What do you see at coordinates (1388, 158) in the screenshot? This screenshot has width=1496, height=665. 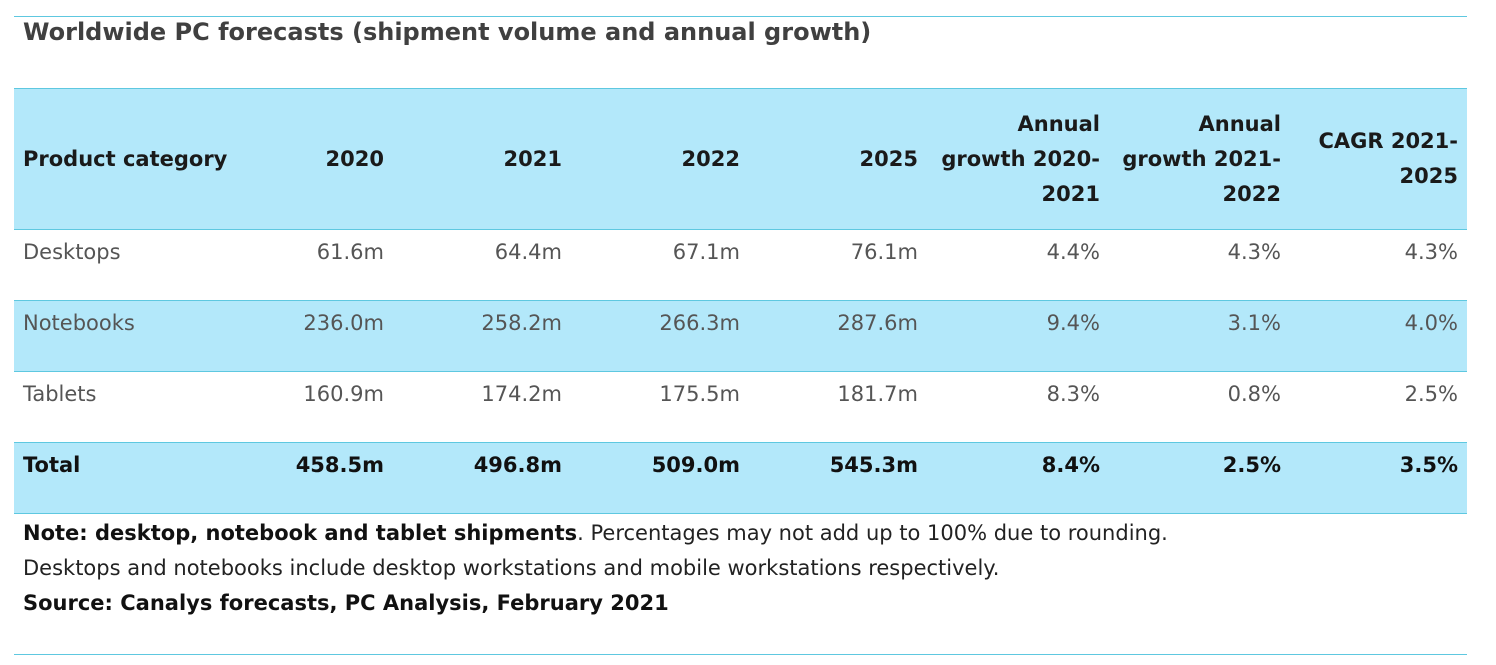 I see `header-cagr-2021-2025: CAGR 2021-2025` at bounding box center [1388, 158].